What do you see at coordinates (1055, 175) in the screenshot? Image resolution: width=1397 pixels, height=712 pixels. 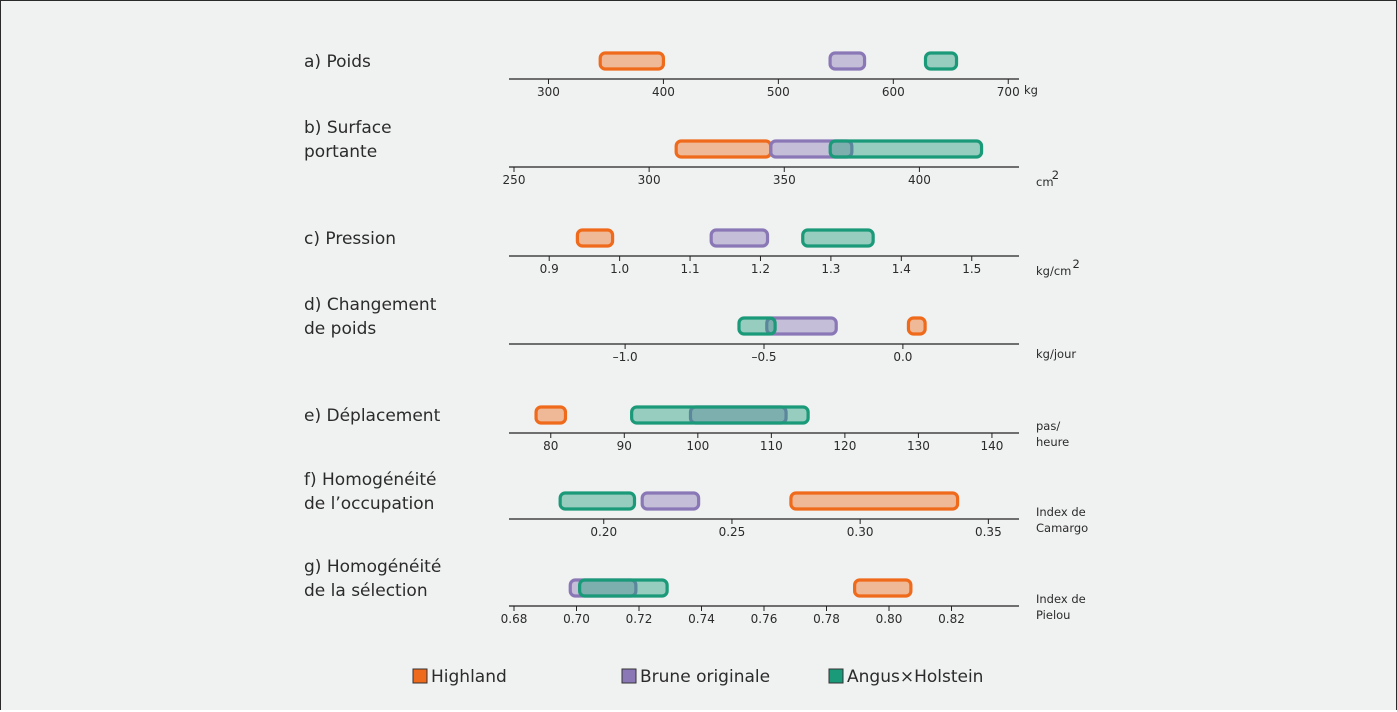 I see `panel-b-unit-superscript: 2` at bounding box center [1055, 175].